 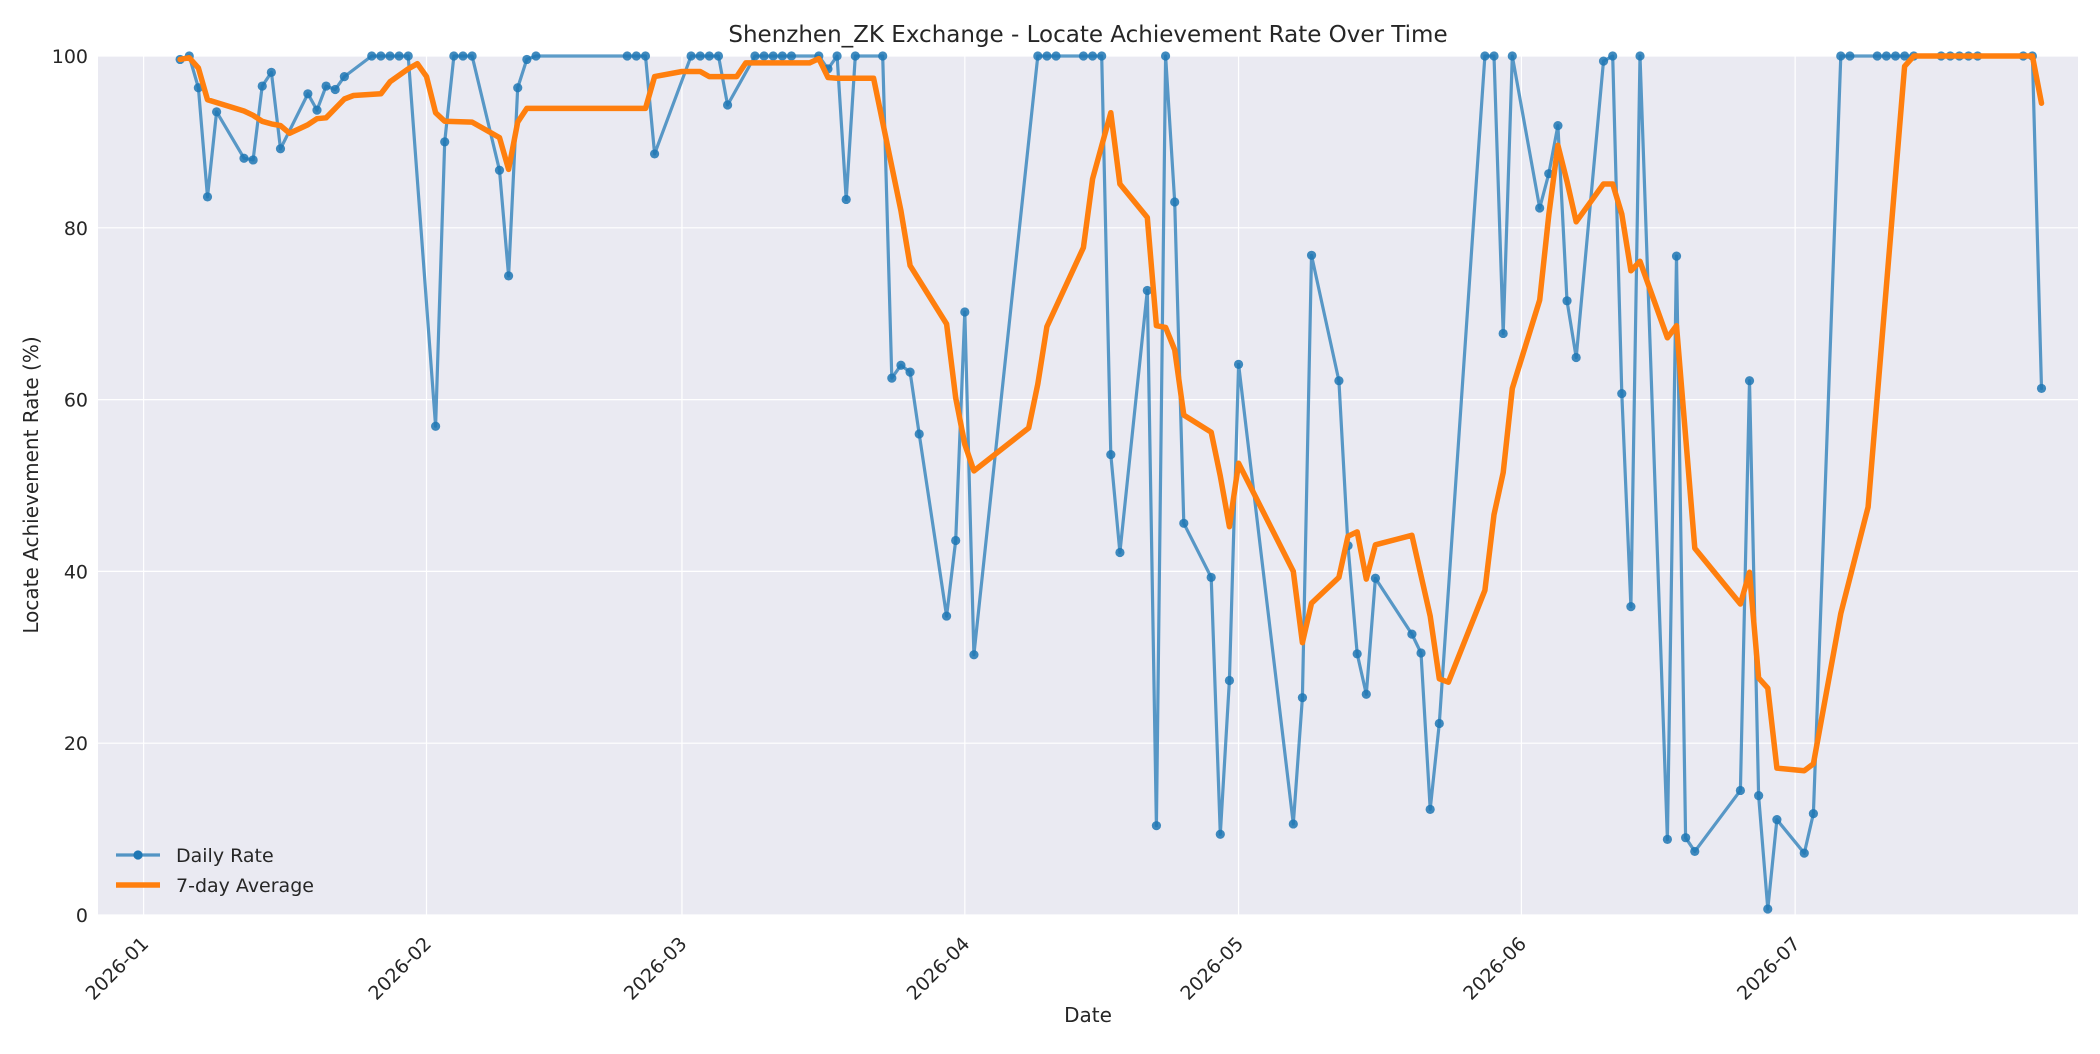 I want to click on x-axis-label: Date, so click(x=1088, y=1015).